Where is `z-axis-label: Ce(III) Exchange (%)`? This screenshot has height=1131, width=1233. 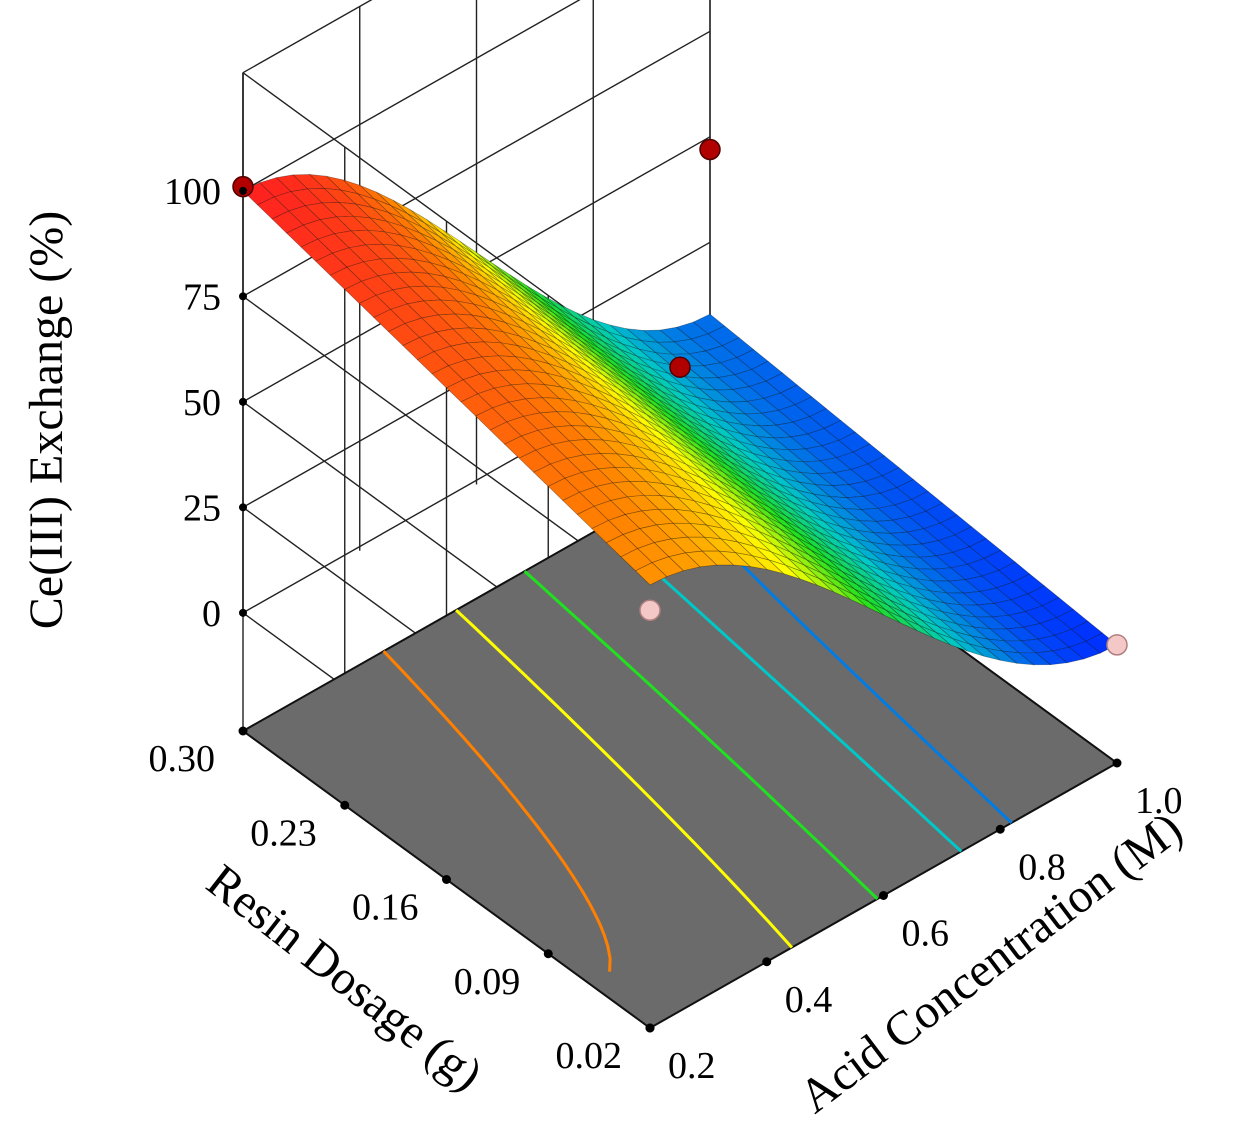 z-axis-label: Ce(III) Exchange (%) is located at coordinates (46, 420).